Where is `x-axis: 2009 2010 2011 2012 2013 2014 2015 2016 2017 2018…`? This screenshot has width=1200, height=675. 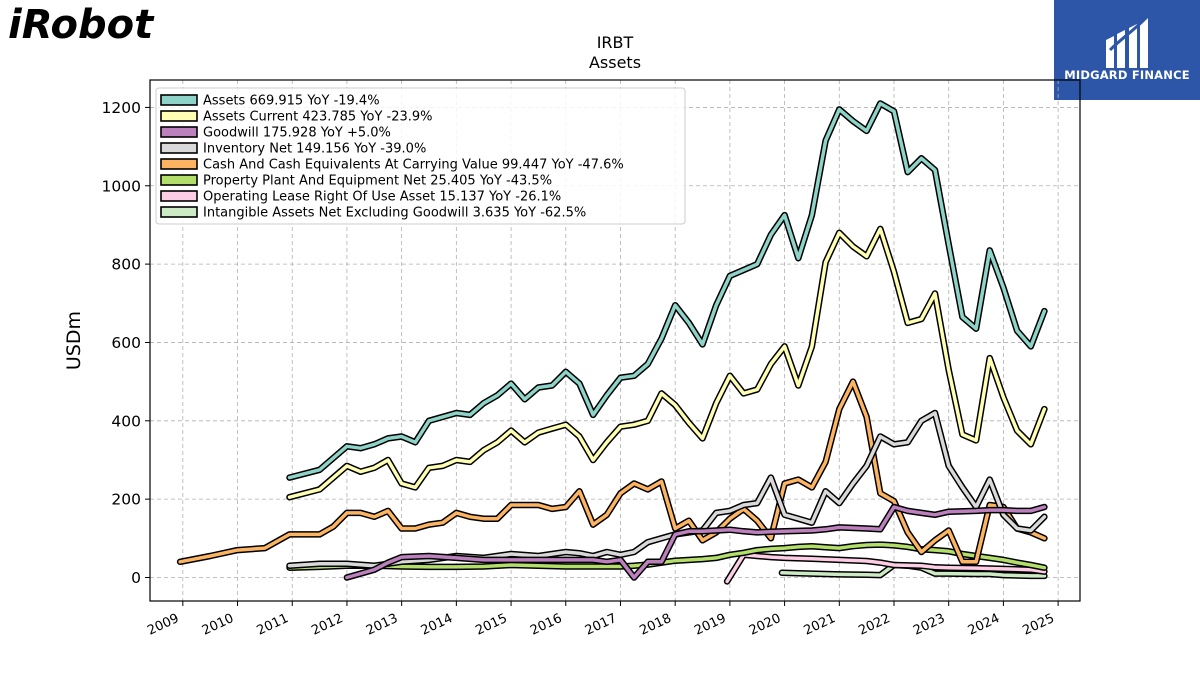 x-axis: 2009 2010 2011 2012 2013 2014 2015 2016 2017 2018… is located at coordinates (602, 620).